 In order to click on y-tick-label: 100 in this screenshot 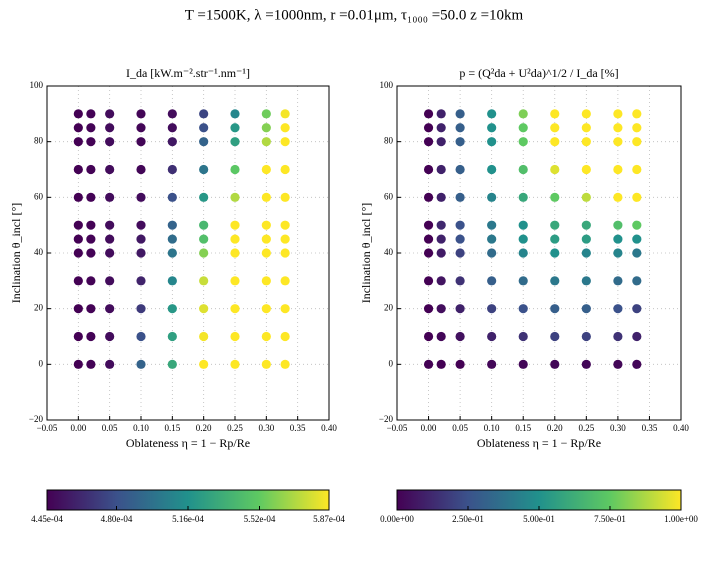, I will do `click(37, 85)`.